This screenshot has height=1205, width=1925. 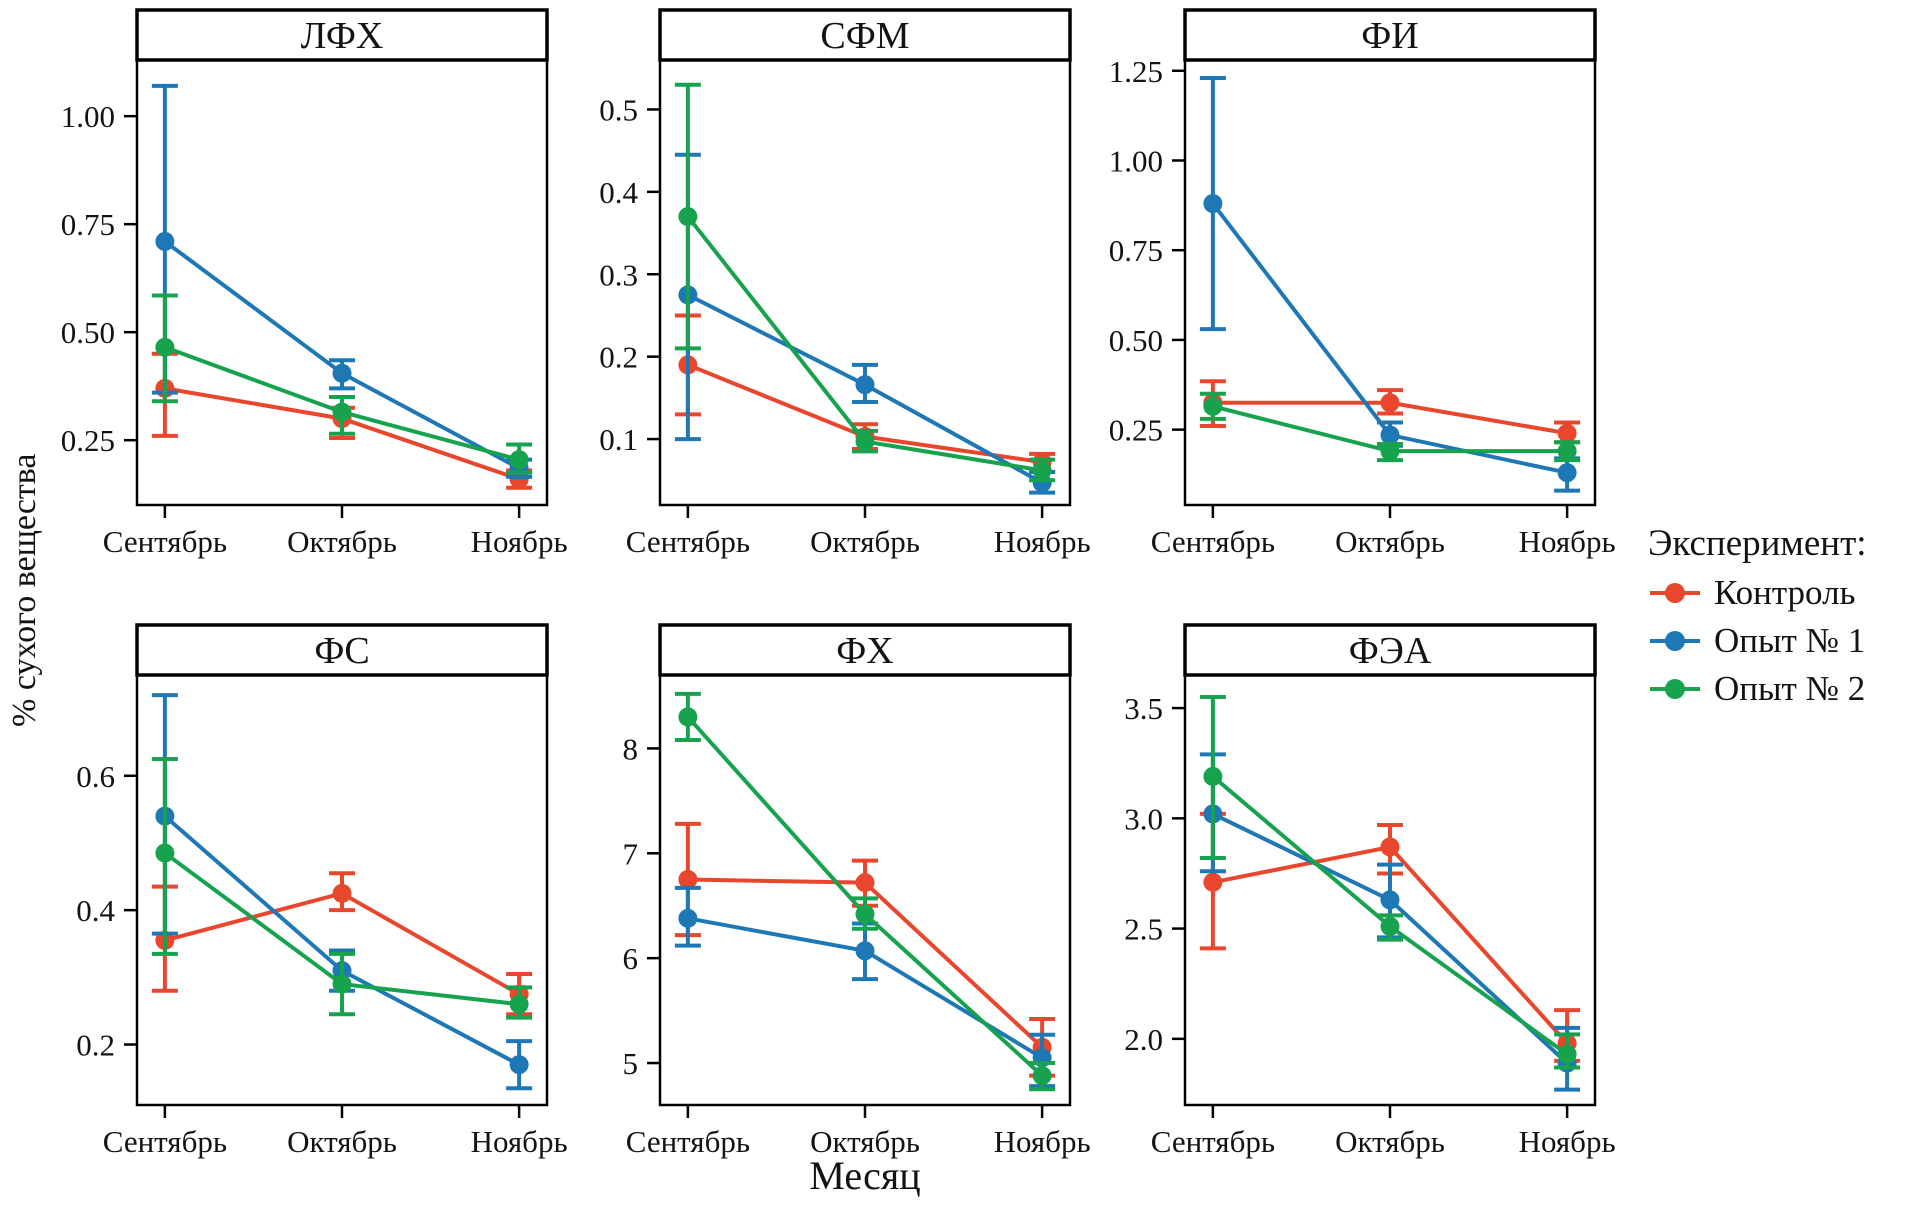 I want to click on facet-title: СФМ, so click(x=864, y=36).